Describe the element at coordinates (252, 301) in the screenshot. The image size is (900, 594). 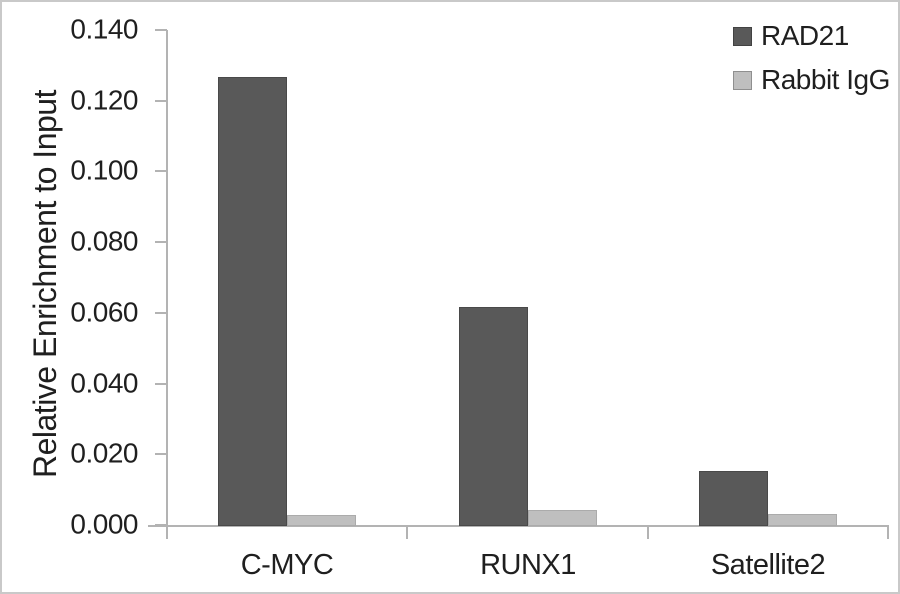
I see `bar-rad21-c-myc` at that location.